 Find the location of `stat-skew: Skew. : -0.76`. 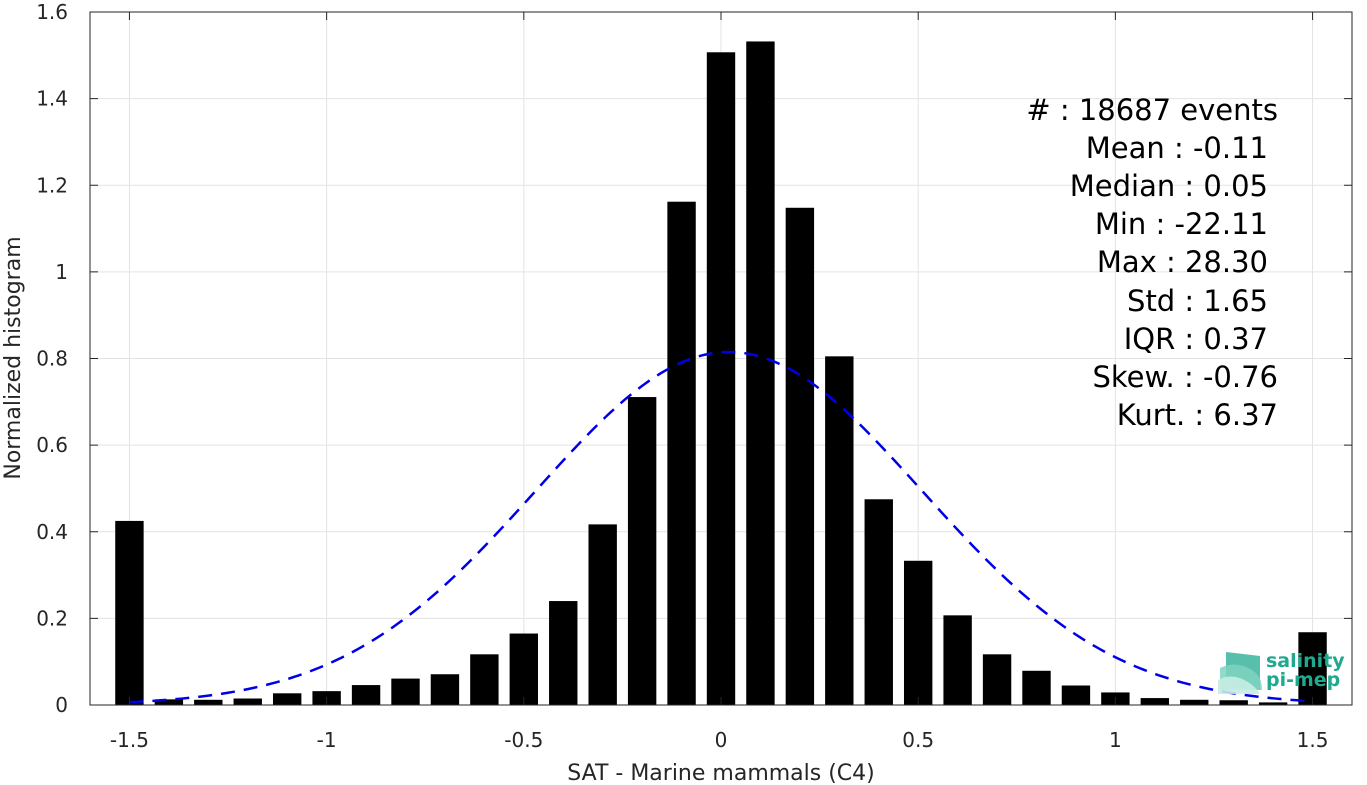

stat-skew: Skew. : -0.76 is located at coordinates (1185, 377).